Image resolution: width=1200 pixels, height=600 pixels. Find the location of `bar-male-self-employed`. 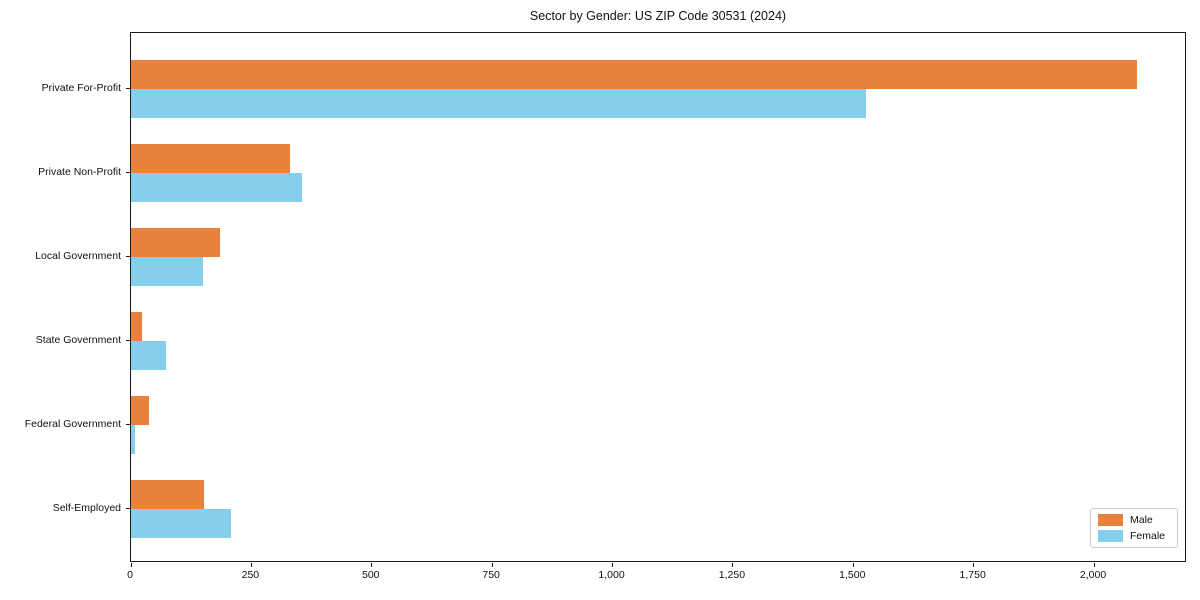

bar-male-self-employed is located at coordinates (167, 494).